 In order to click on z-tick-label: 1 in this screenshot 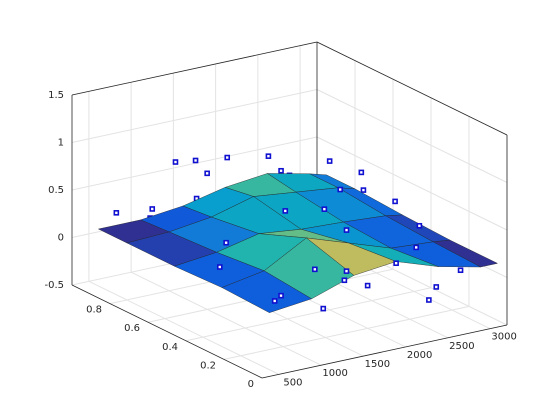, I will do `click(61, 143)`.